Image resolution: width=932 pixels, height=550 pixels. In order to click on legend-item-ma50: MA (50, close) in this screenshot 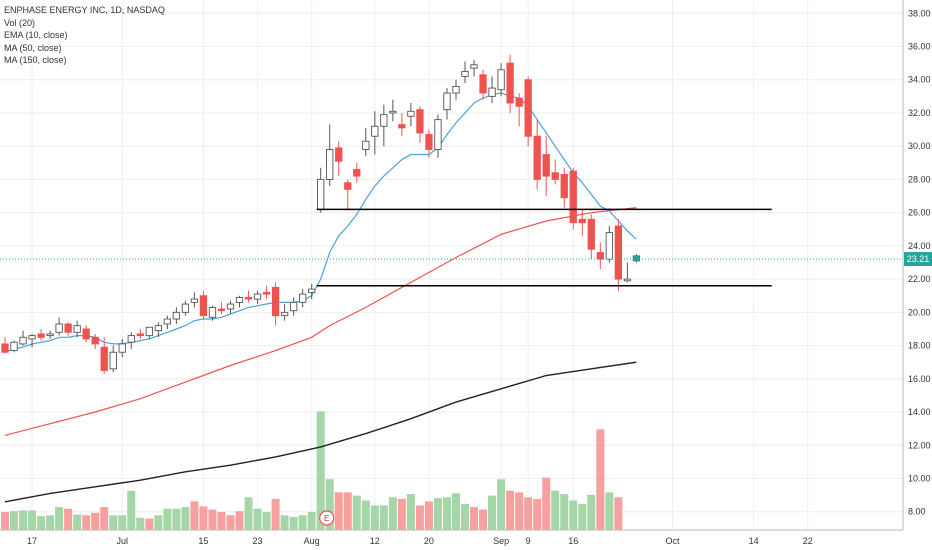, I will do `click(33, 47)`.